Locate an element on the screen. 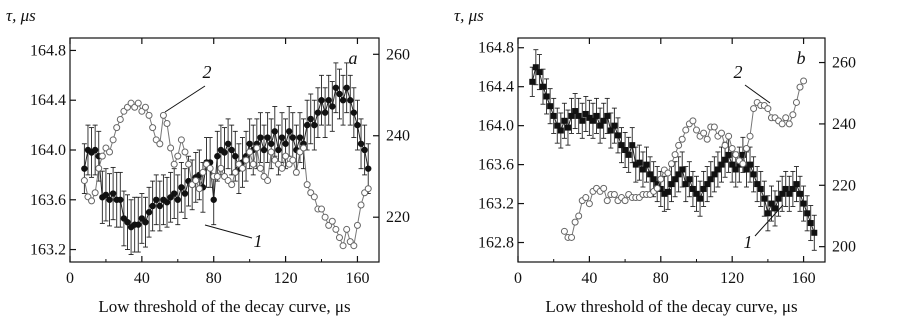 The height and width of the screenshot is (322, 901). x-tick-label: 0 is located at coordinates (70, 278).